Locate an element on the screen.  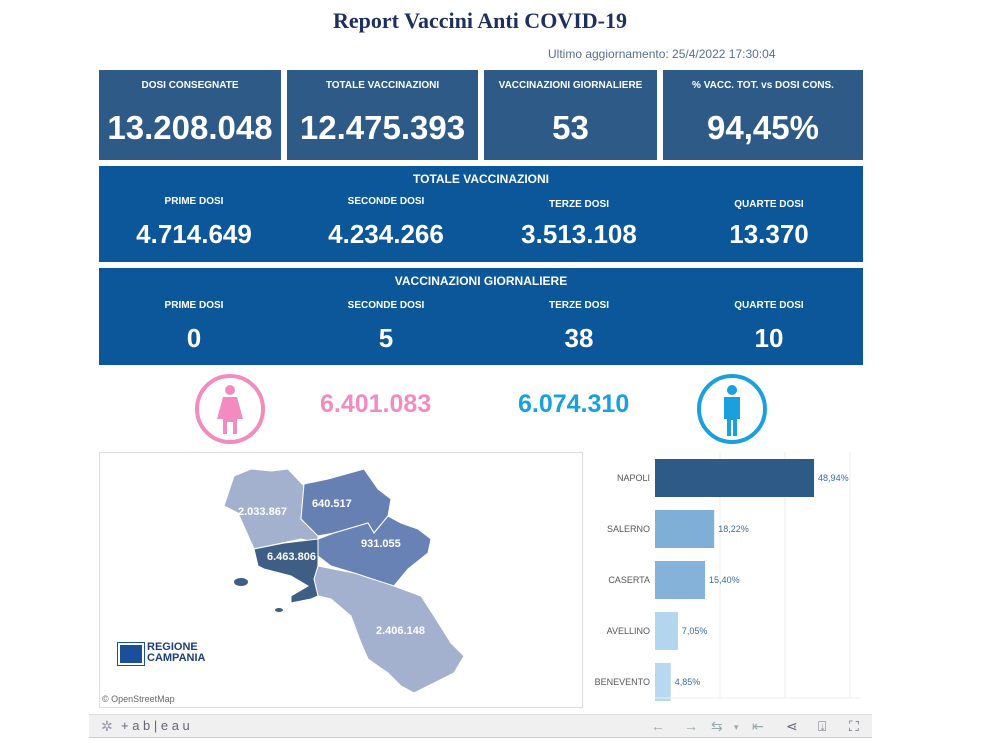
male-count: 6.074.310 is located at coordinates (574, 404).